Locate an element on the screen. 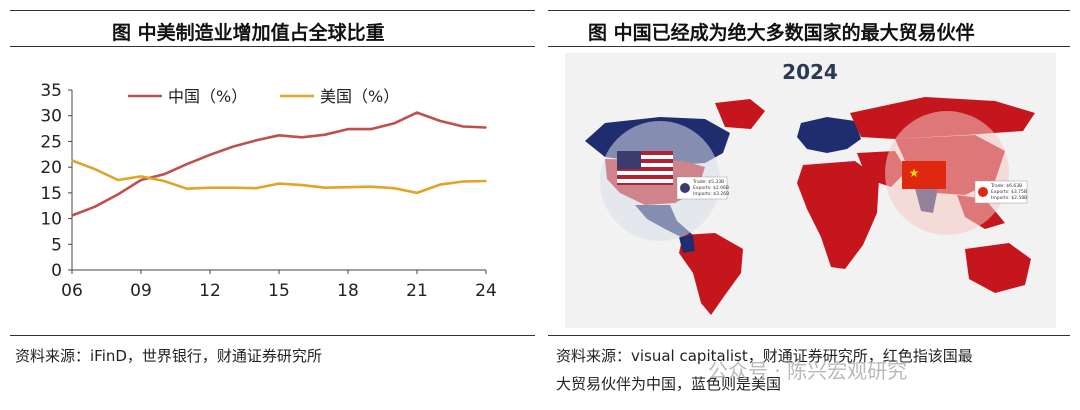  right-bottom-rule is located at coordinates (809, 335).